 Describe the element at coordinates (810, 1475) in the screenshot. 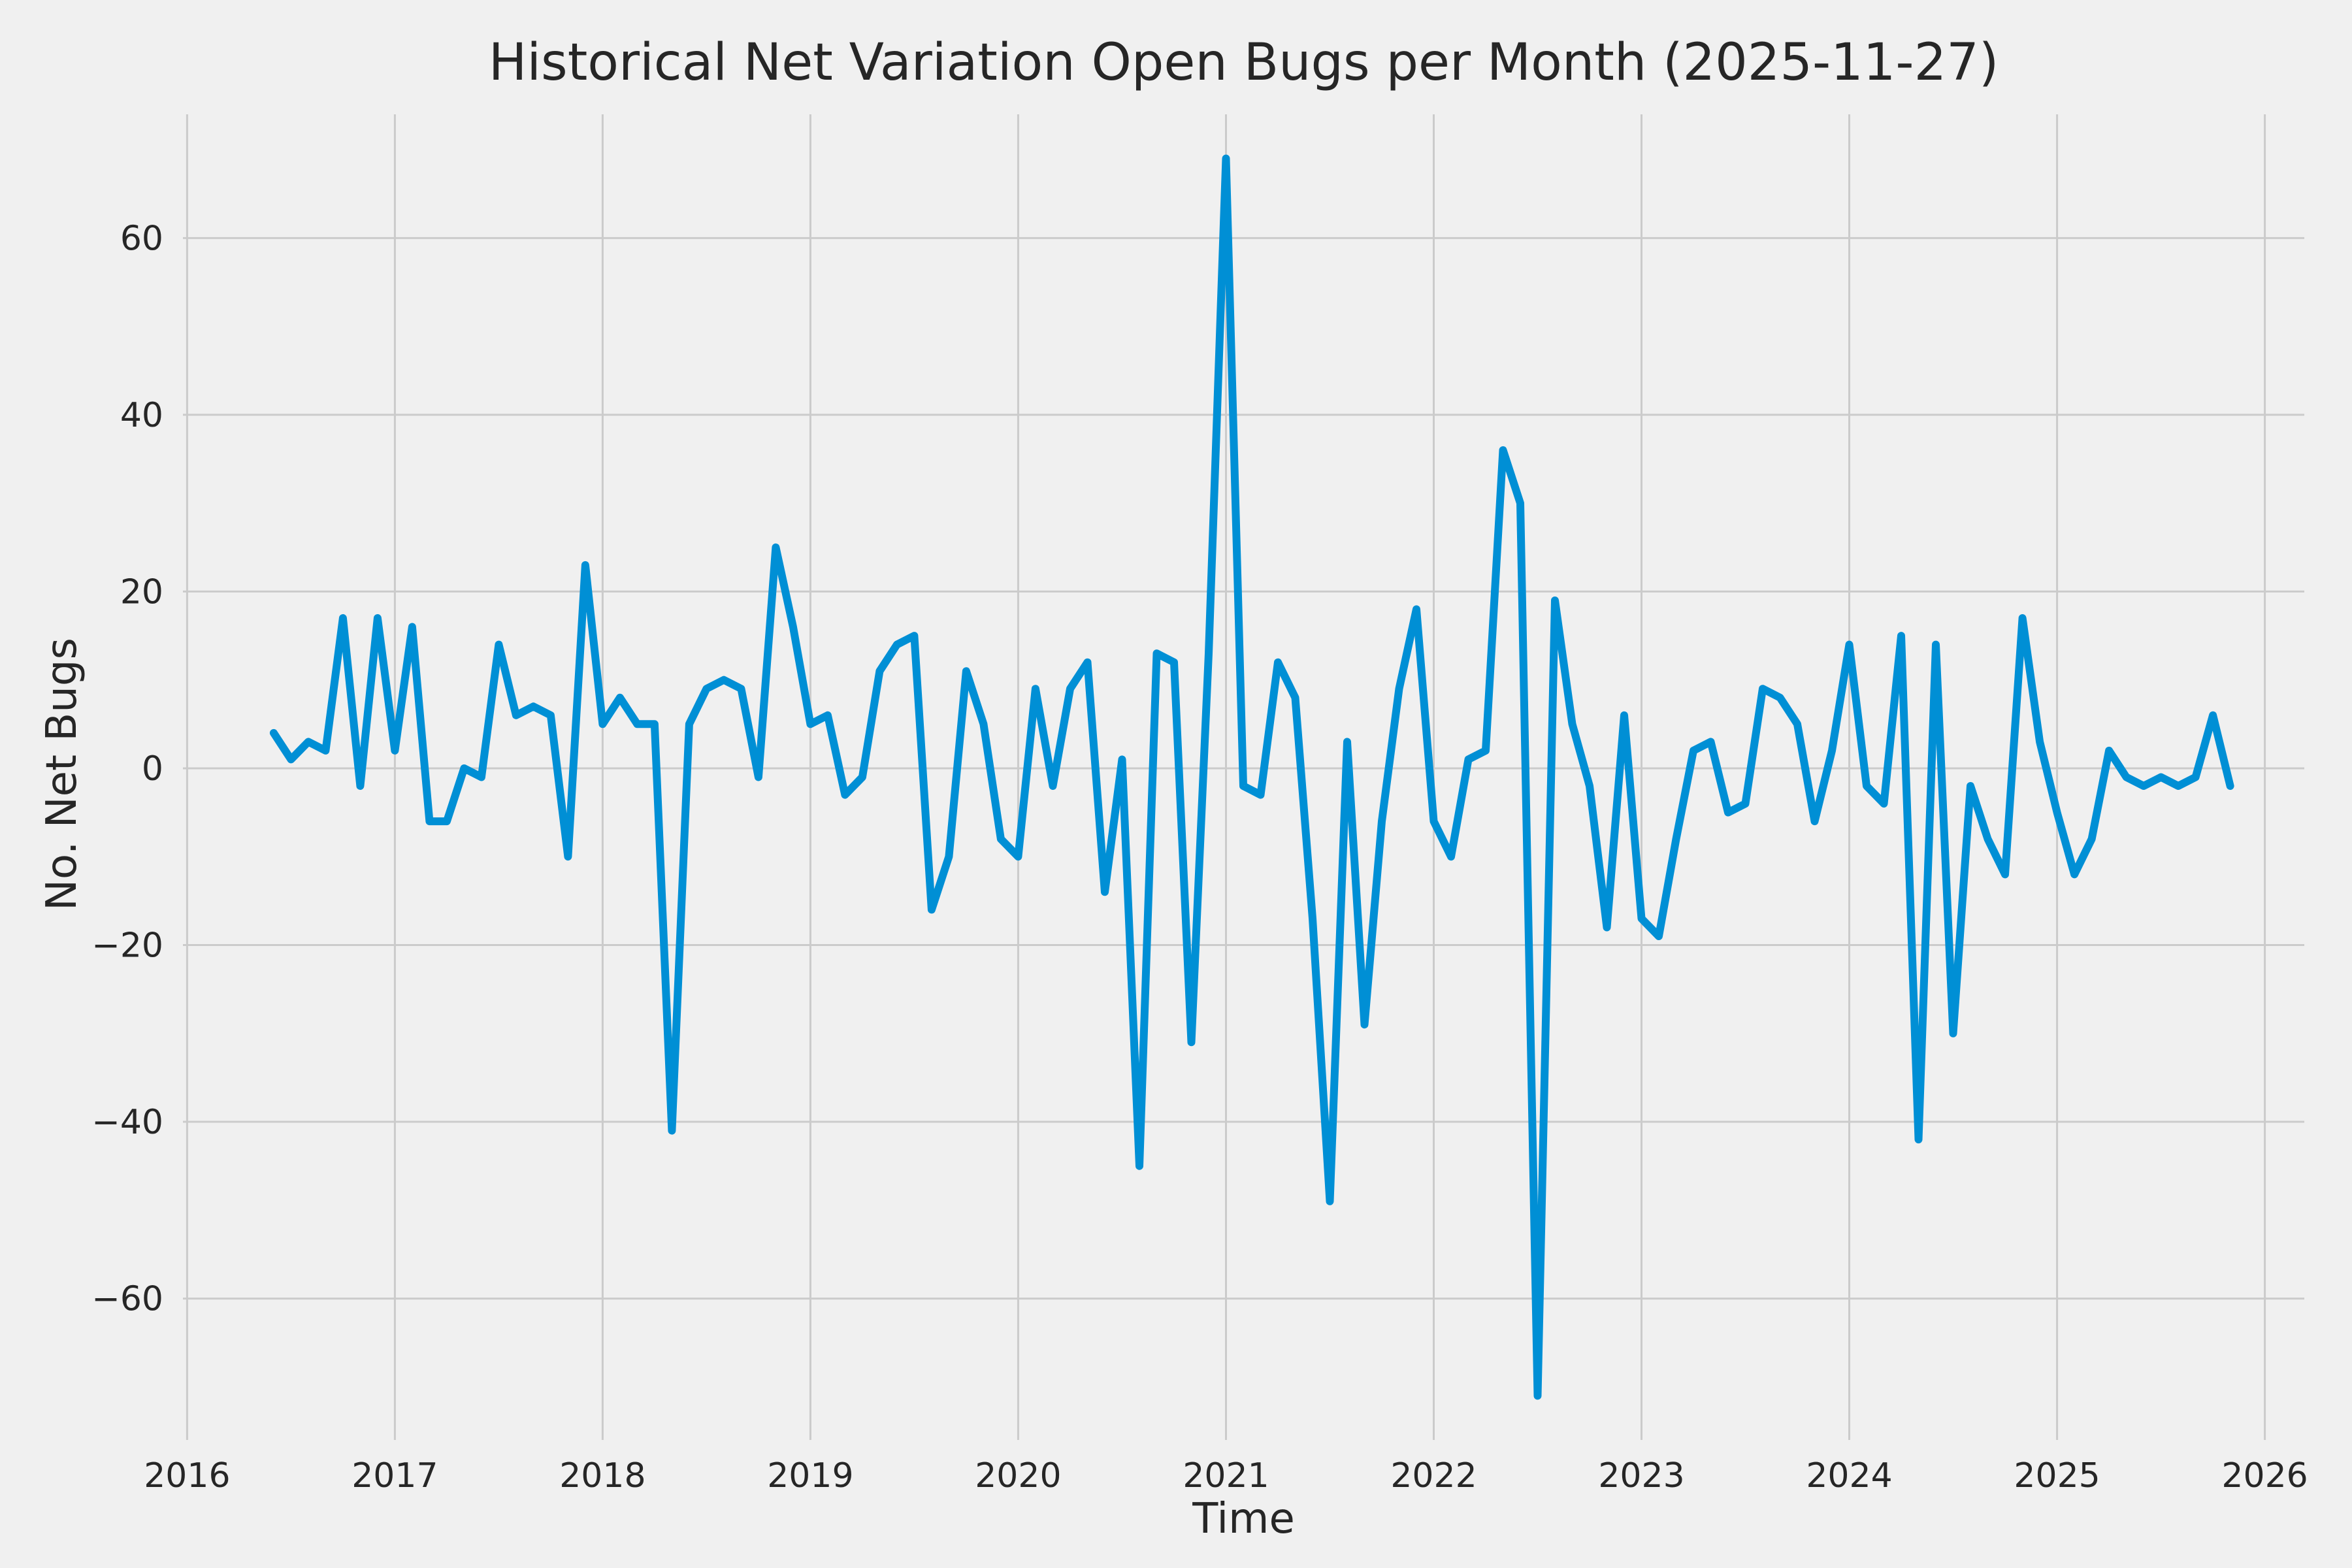

I see `x-tick-label: 2019` at that location.